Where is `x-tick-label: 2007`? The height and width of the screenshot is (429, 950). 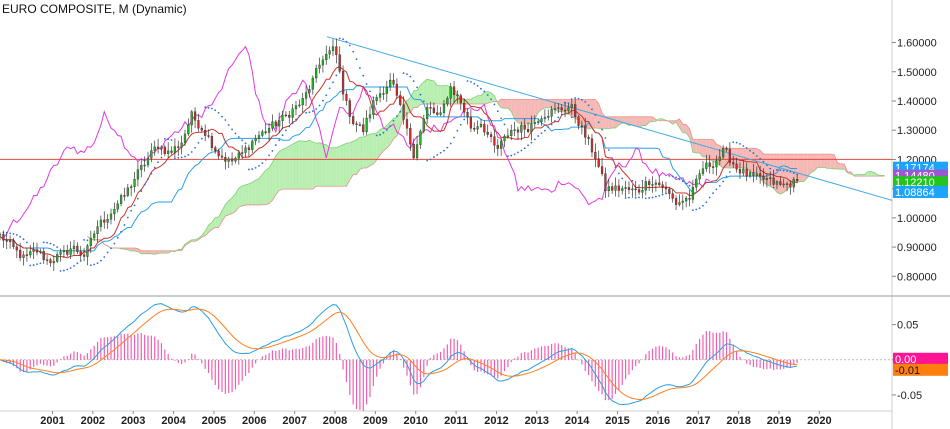 x-tick-label: 2007 is located at coordinates (294, 421).